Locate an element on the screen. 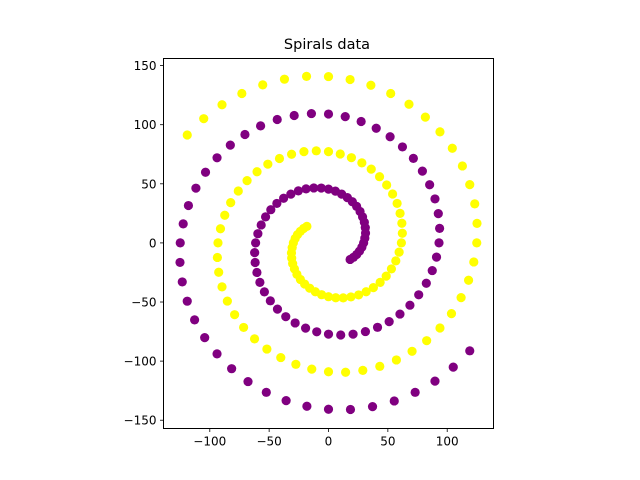  x-tick-label: 0 is located at coordinates (329, 442).